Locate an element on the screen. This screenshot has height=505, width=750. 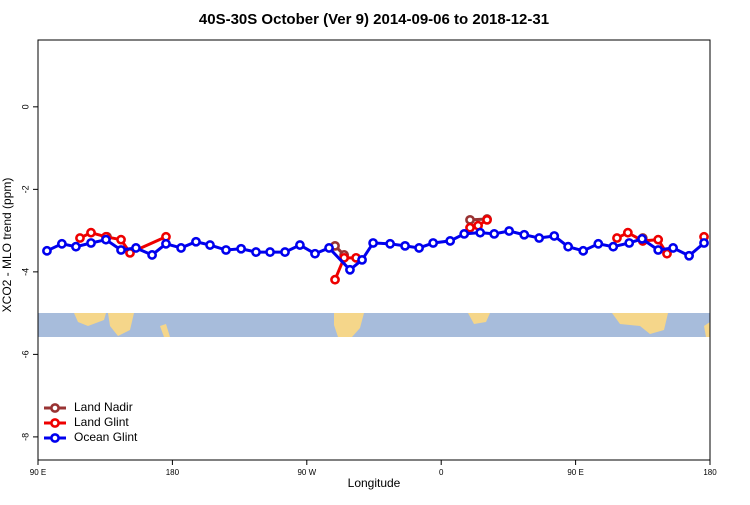
y-tick-label: -6 is located at coordinates (25, 354).